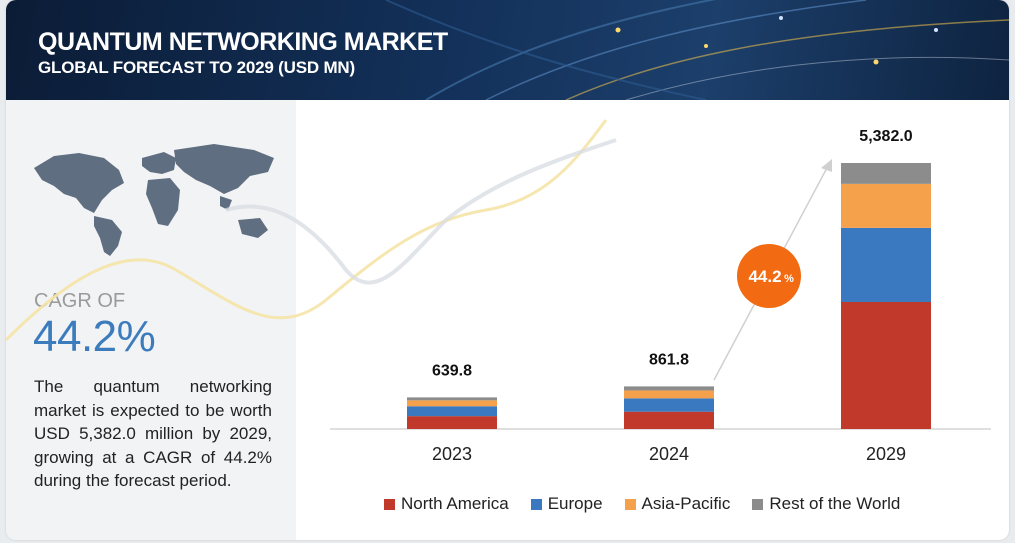  What do you see at coordinates (452, 411) in the screenshot?
I see `bar-segment-2023-europe` at bounding box center [452, 411].